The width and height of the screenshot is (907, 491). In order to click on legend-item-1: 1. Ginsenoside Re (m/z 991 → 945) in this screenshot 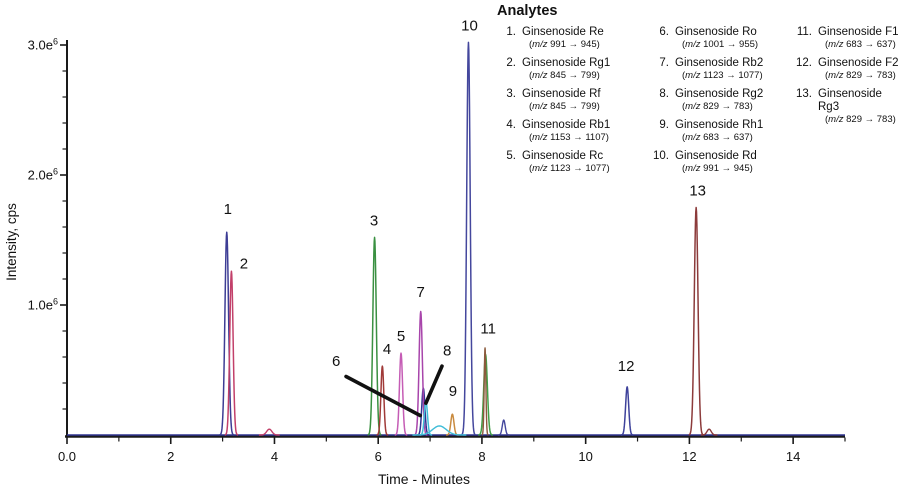, I will do `click(573, 38)`.